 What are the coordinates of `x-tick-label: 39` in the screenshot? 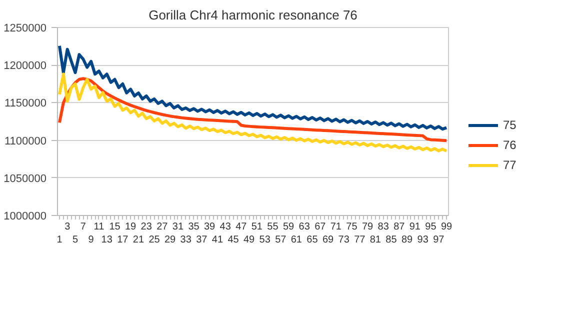 It's located at (210, 227).